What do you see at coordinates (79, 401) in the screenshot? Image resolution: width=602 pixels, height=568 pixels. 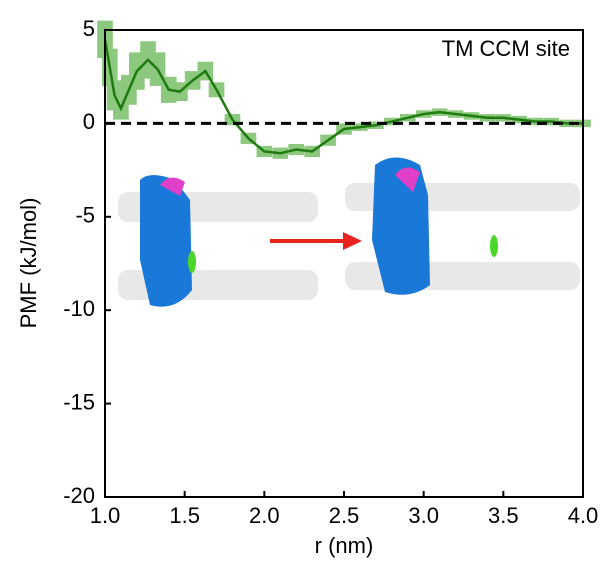 I see `y-tick-label: -15` at bounding box center [79, 401].